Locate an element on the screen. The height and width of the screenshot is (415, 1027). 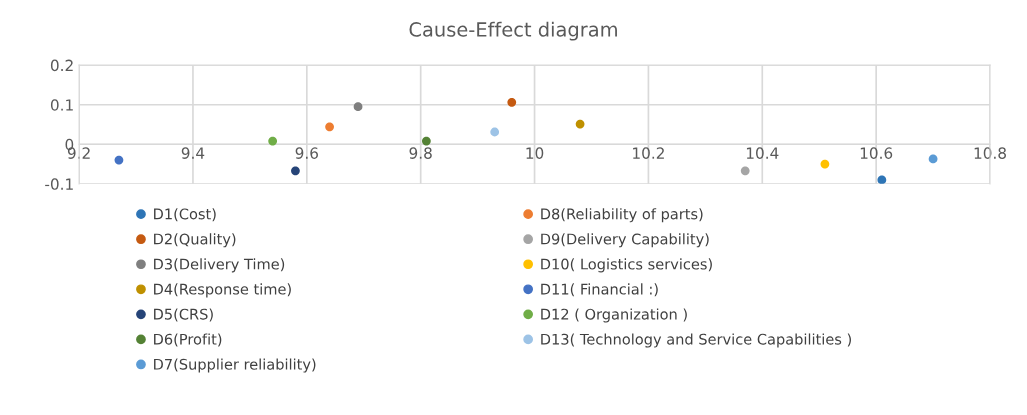
legend-label: D12 ( Organization ) is located at coordinates (614, 315).